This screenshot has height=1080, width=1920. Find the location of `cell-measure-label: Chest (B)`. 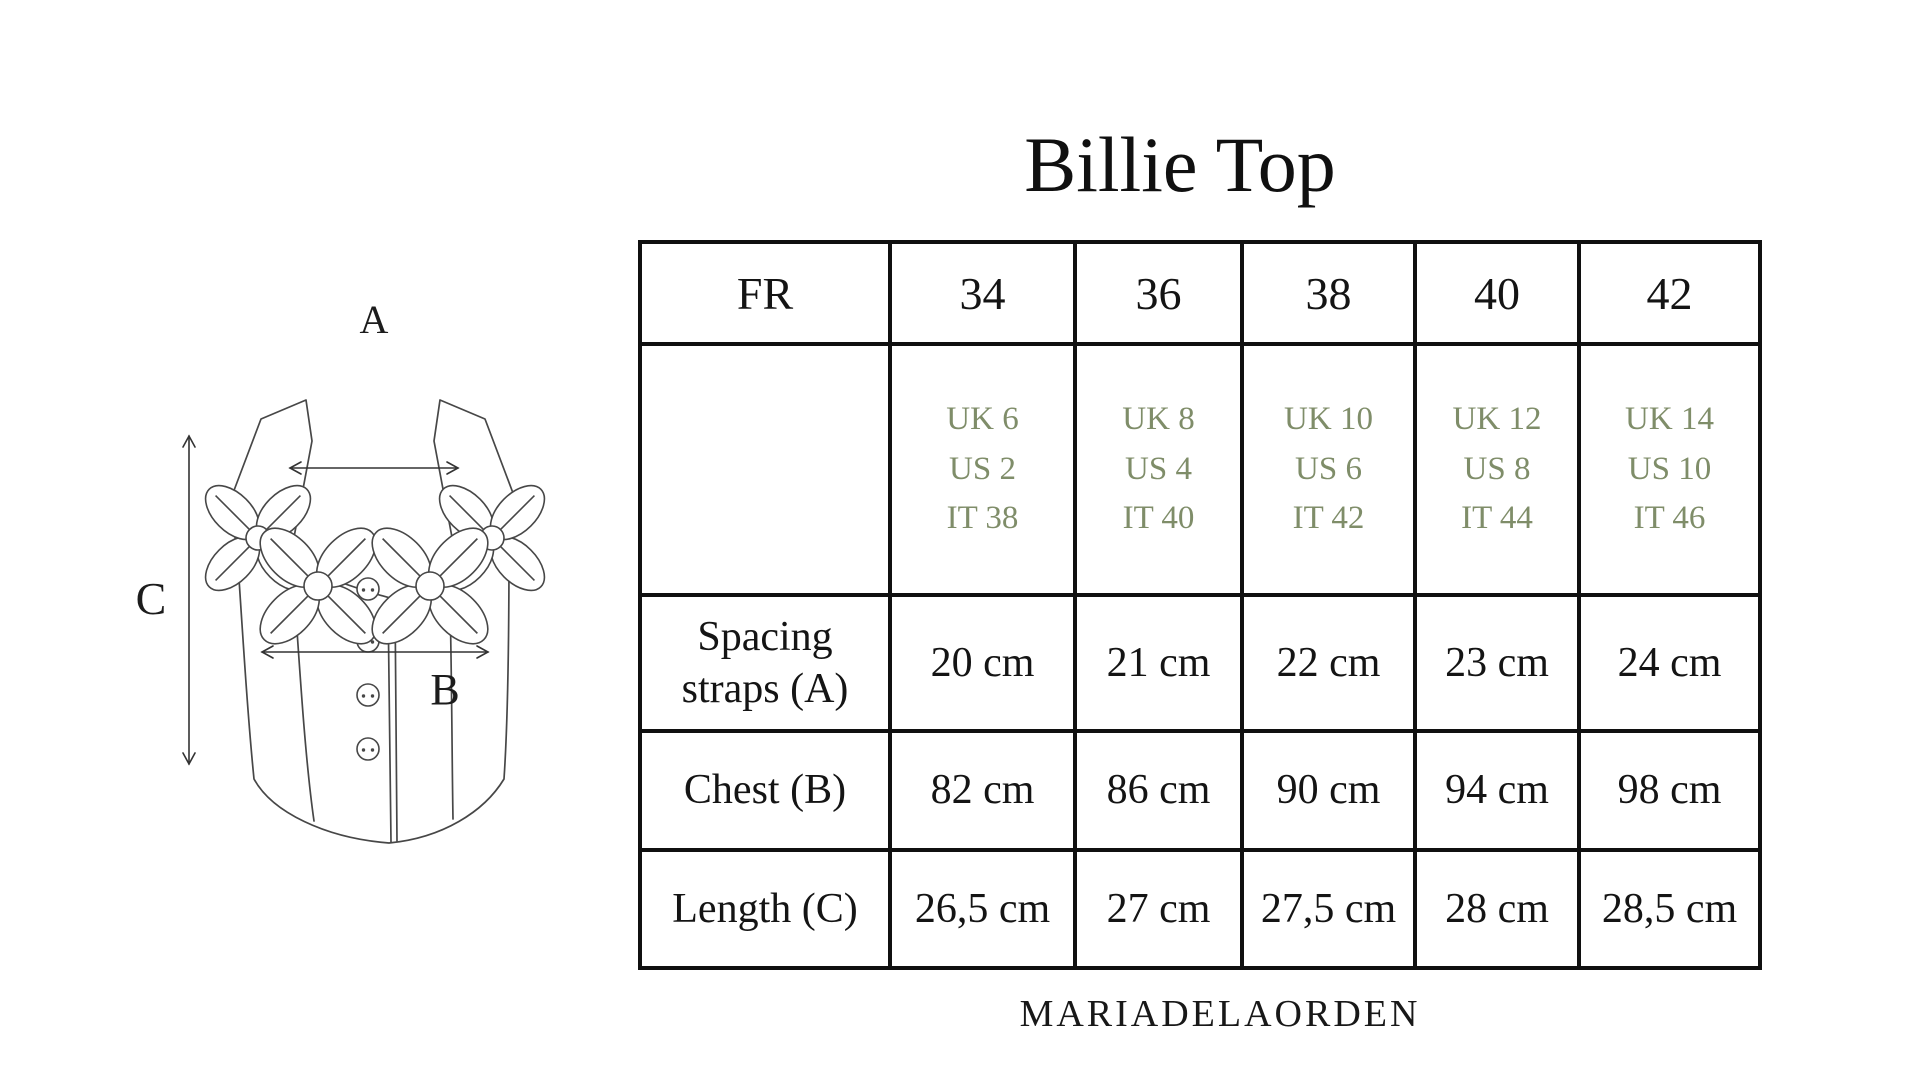

cell-measure-label: Chest (B) is located at coordinates (765, 790).